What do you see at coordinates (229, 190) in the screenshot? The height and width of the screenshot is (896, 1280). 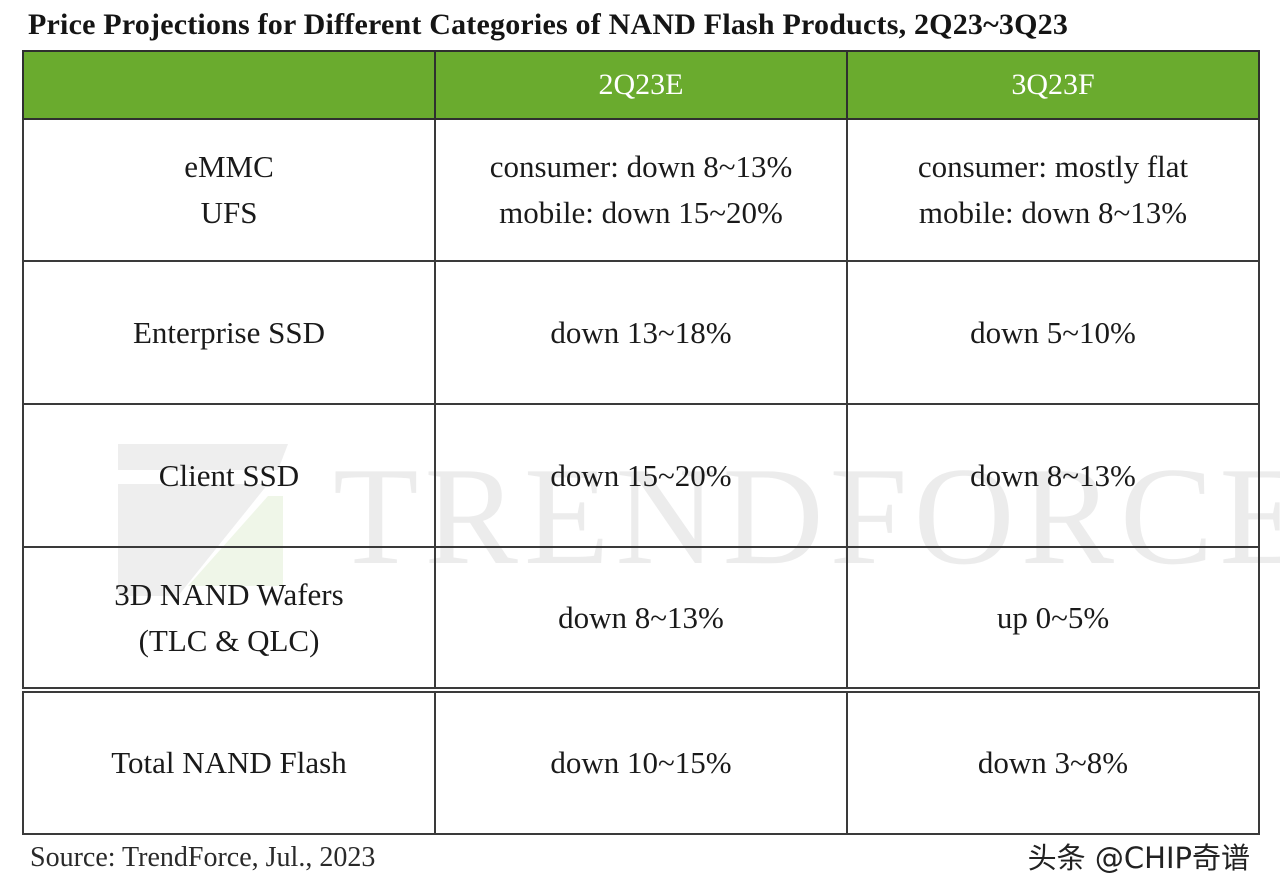 I see `category-cell: eMMC UFS` at bounding box center [229, 190].